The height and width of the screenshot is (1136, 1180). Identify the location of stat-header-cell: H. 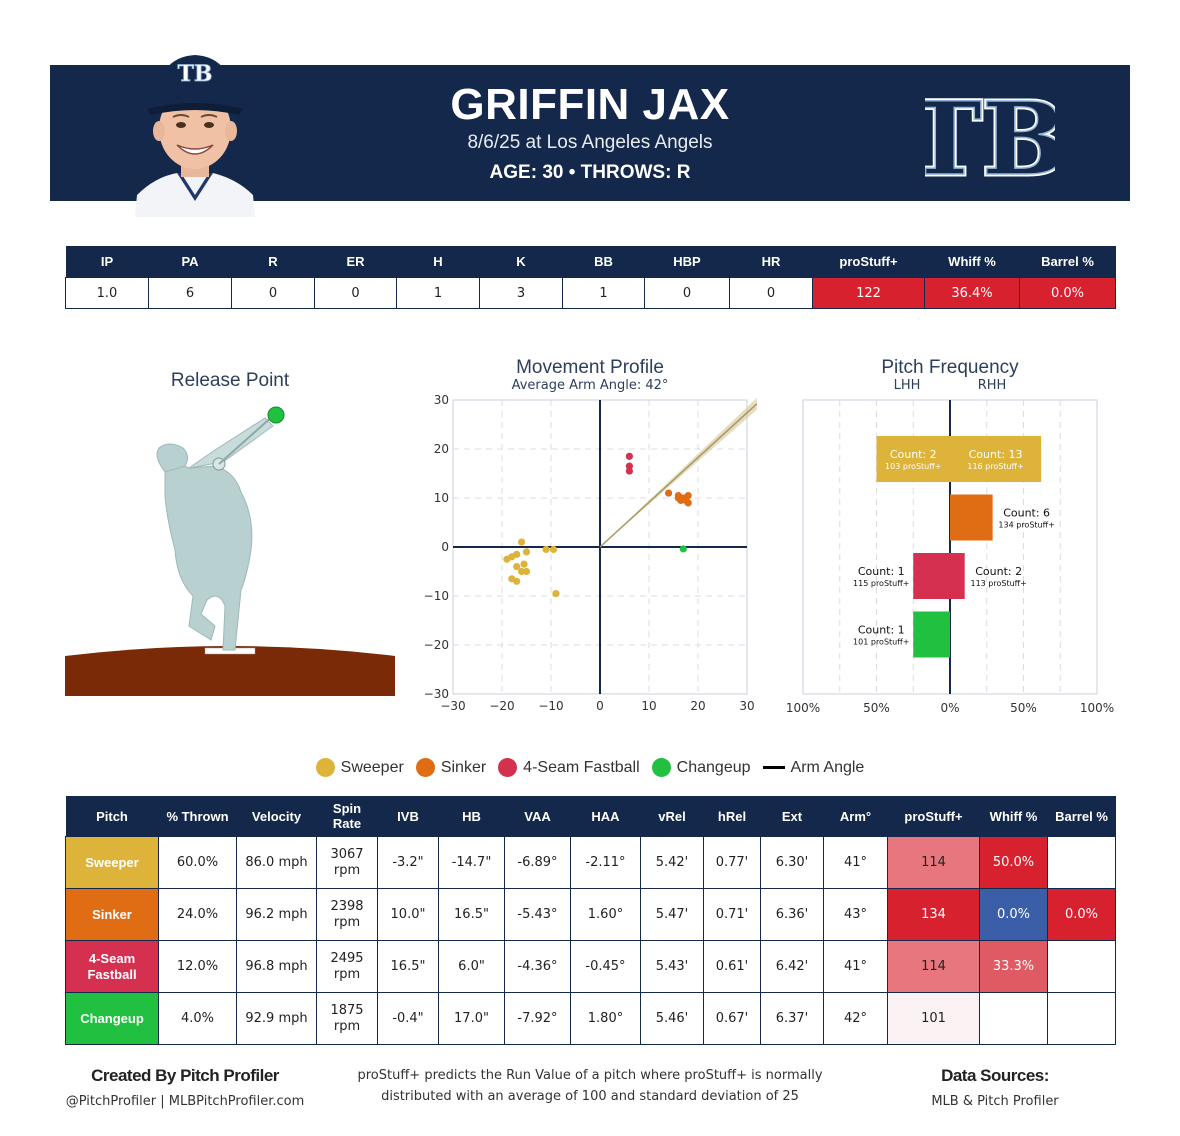
(438, 262).